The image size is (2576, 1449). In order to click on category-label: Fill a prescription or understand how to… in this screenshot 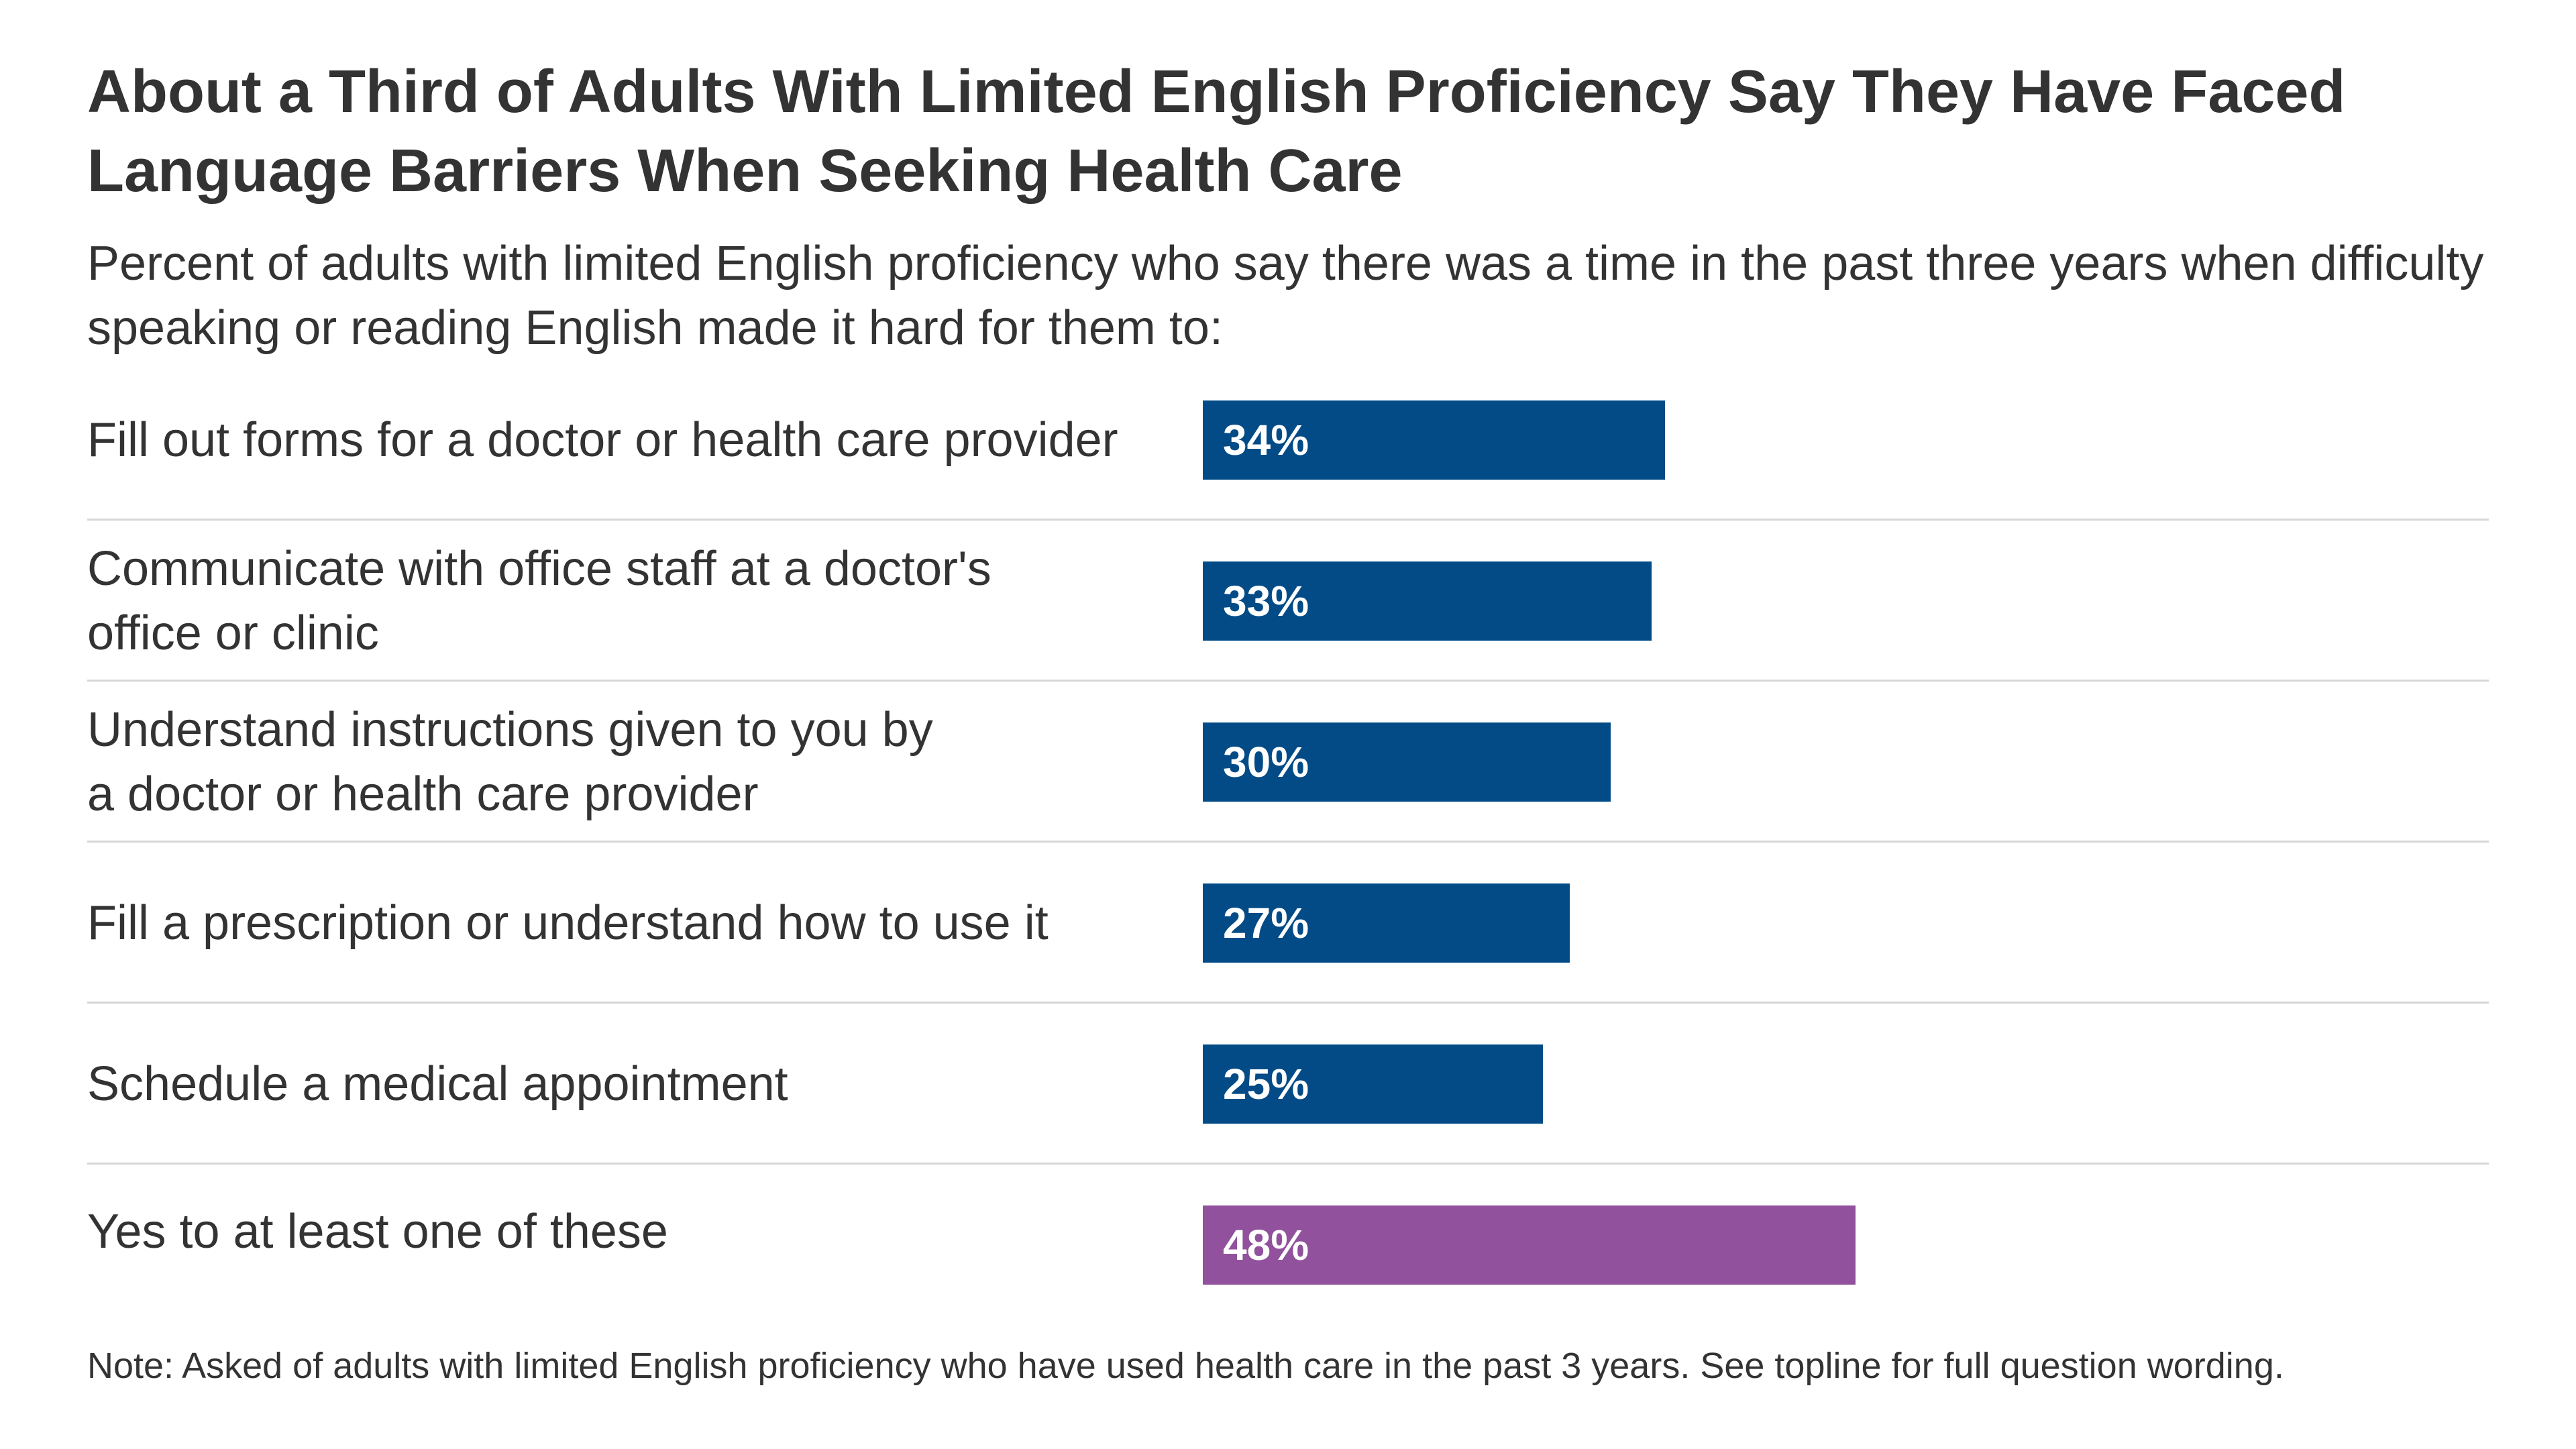, I will do `click(624, 923)`.